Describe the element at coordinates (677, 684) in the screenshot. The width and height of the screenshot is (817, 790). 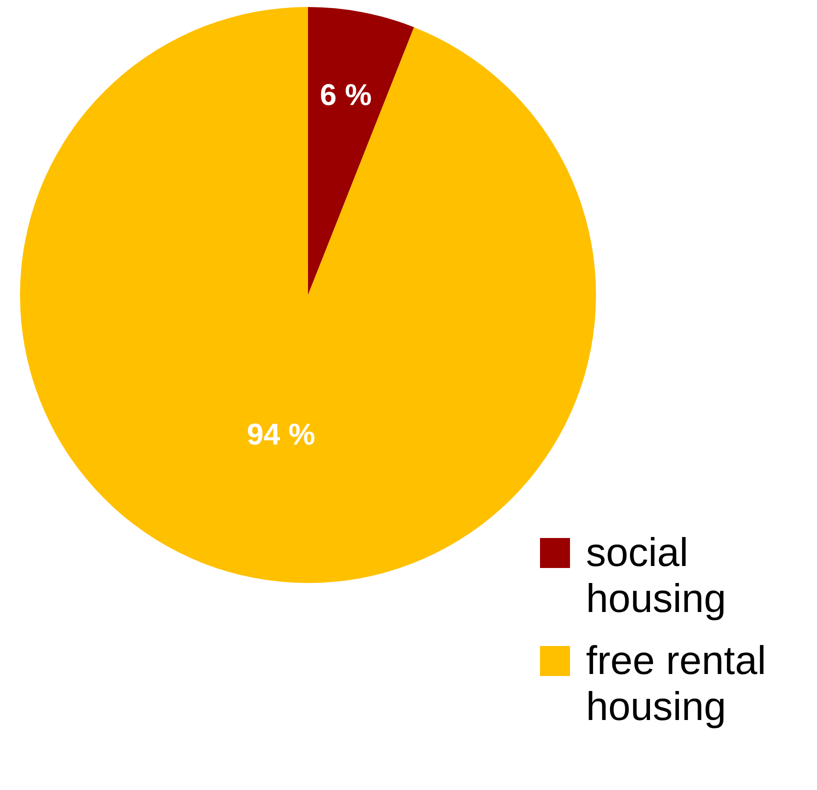
I see `legend-label: free rental housing` at that location.